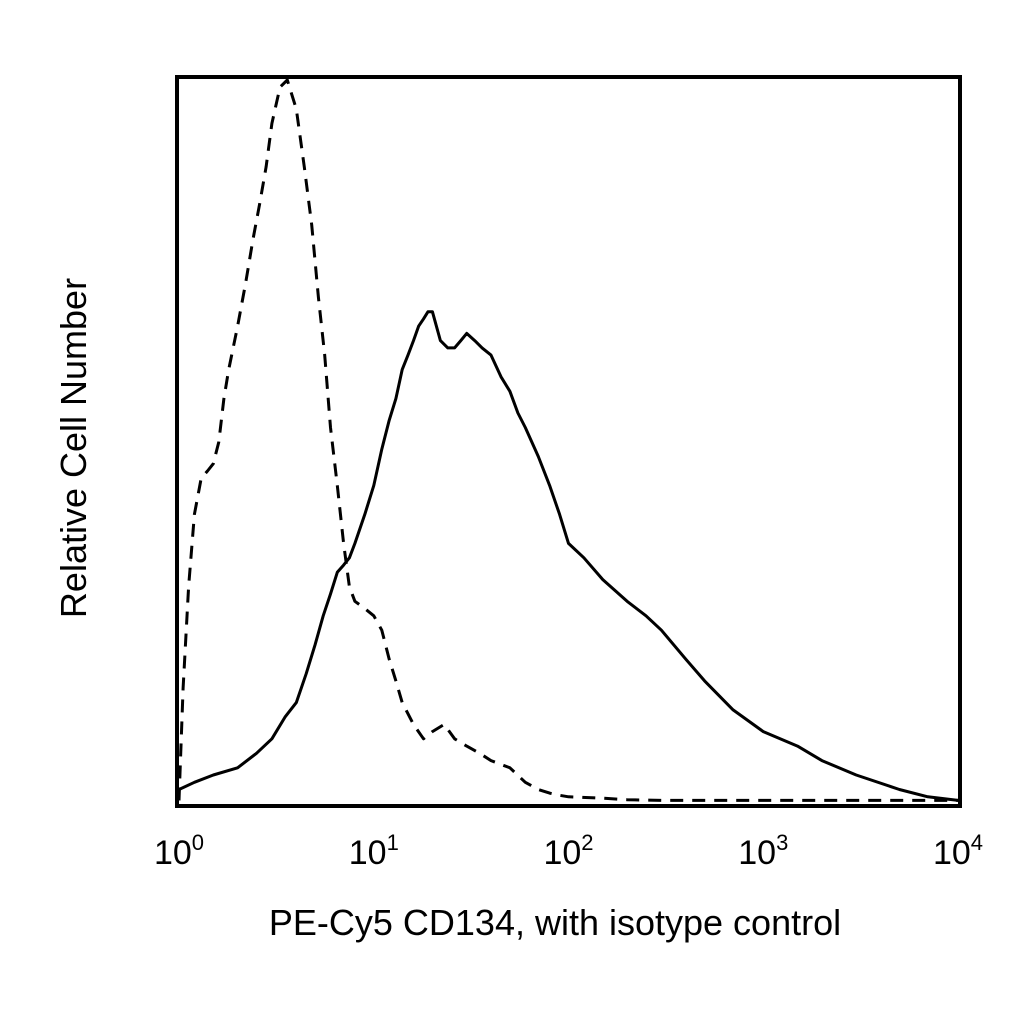 The width and height of the screenshot is (1024, 1024). Describe the element at coordinates (763, 851) in the screenshot. I see `x-tick-label-3: 10³` at that location.